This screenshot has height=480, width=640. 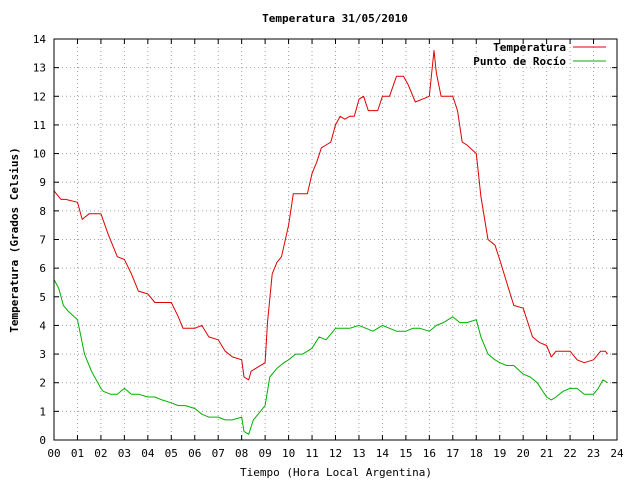 I want to click on x-tick-label: 09, so click(x=265, y=453).